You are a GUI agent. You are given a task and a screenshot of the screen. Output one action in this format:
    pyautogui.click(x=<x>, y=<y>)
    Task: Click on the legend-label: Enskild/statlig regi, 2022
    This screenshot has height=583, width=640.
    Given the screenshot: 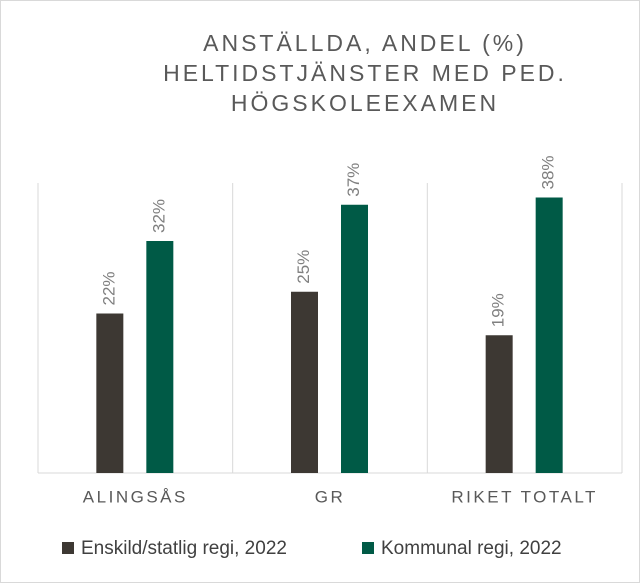 What is the action you would take?
    pyautogui.click(x=184, y=548)
    